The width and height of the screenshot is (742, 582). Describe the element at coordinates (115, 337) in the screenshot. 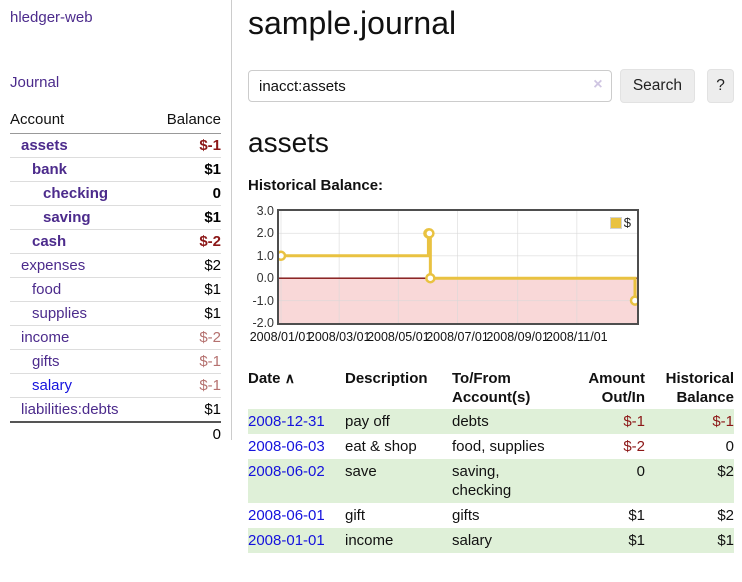

I see `account-row: income $-2` at that location.